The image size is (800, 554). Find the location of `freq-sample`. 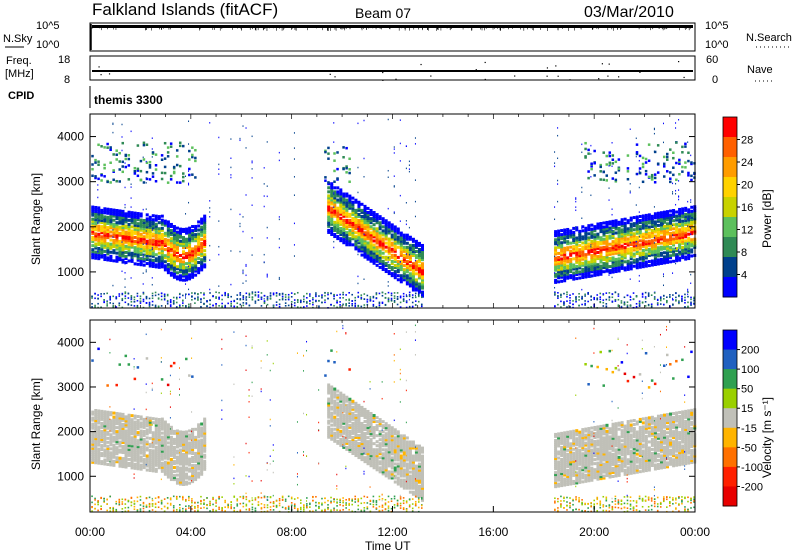

freq-sample is located at coordinates (485, 79).